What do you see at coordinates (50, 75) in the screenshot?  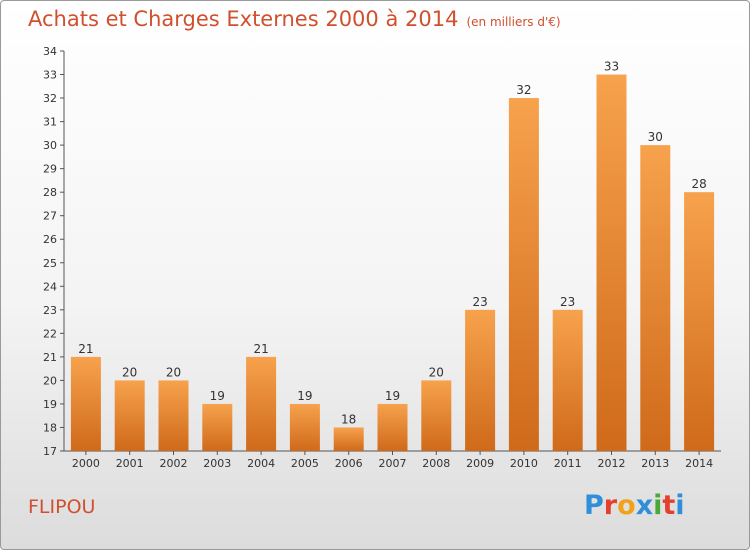 I see `y-tick-label: 33` at bounding box center [50, 75].